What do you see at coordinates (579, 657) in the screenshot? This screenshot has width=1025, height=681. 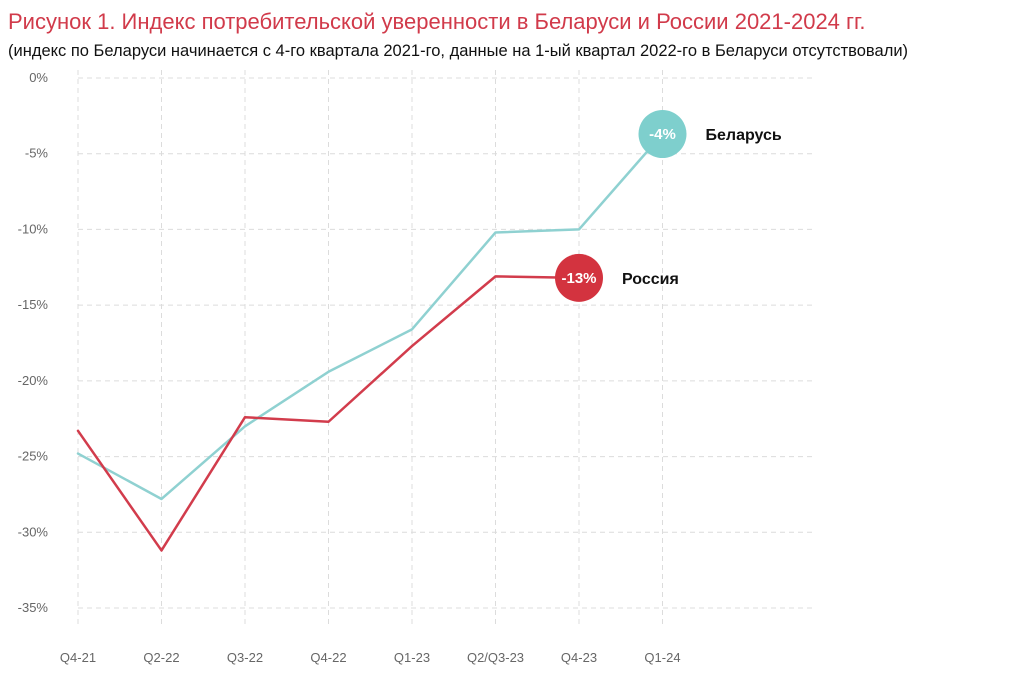 I see `x-tick-label: Q4-23` at bounding box center [579, 657].